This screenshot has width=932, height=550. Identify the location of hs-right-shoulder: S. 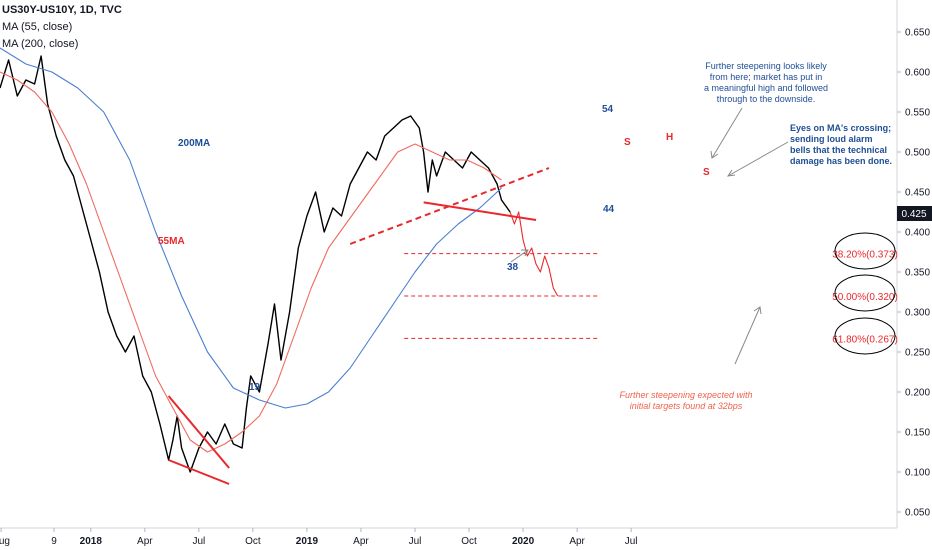
(706, 172).